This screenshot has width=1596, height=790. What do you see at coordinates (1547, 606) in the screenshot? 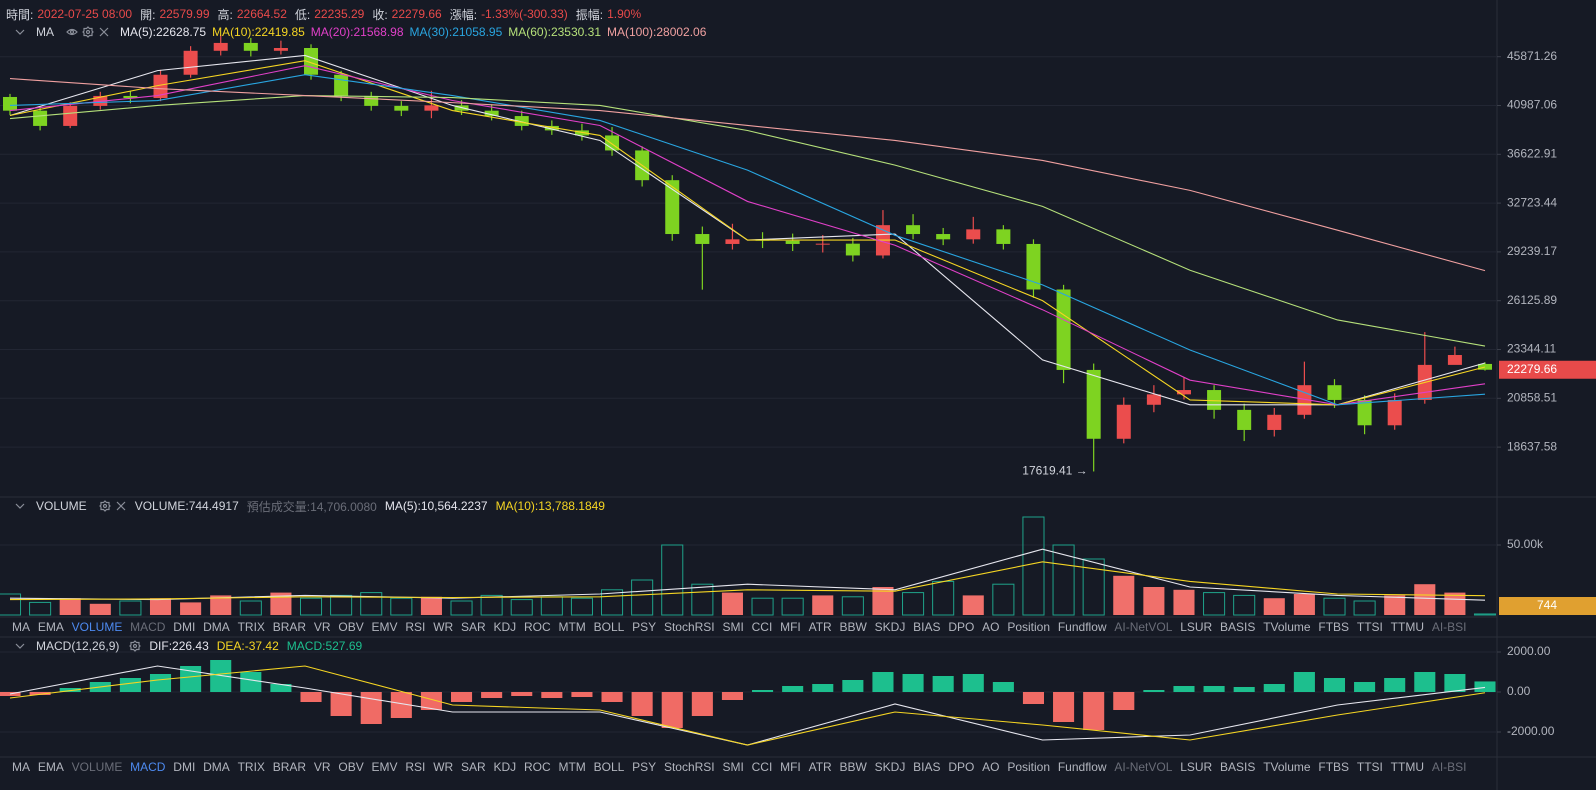
I see `last-volume-box` at bounding box center [1547, 606].